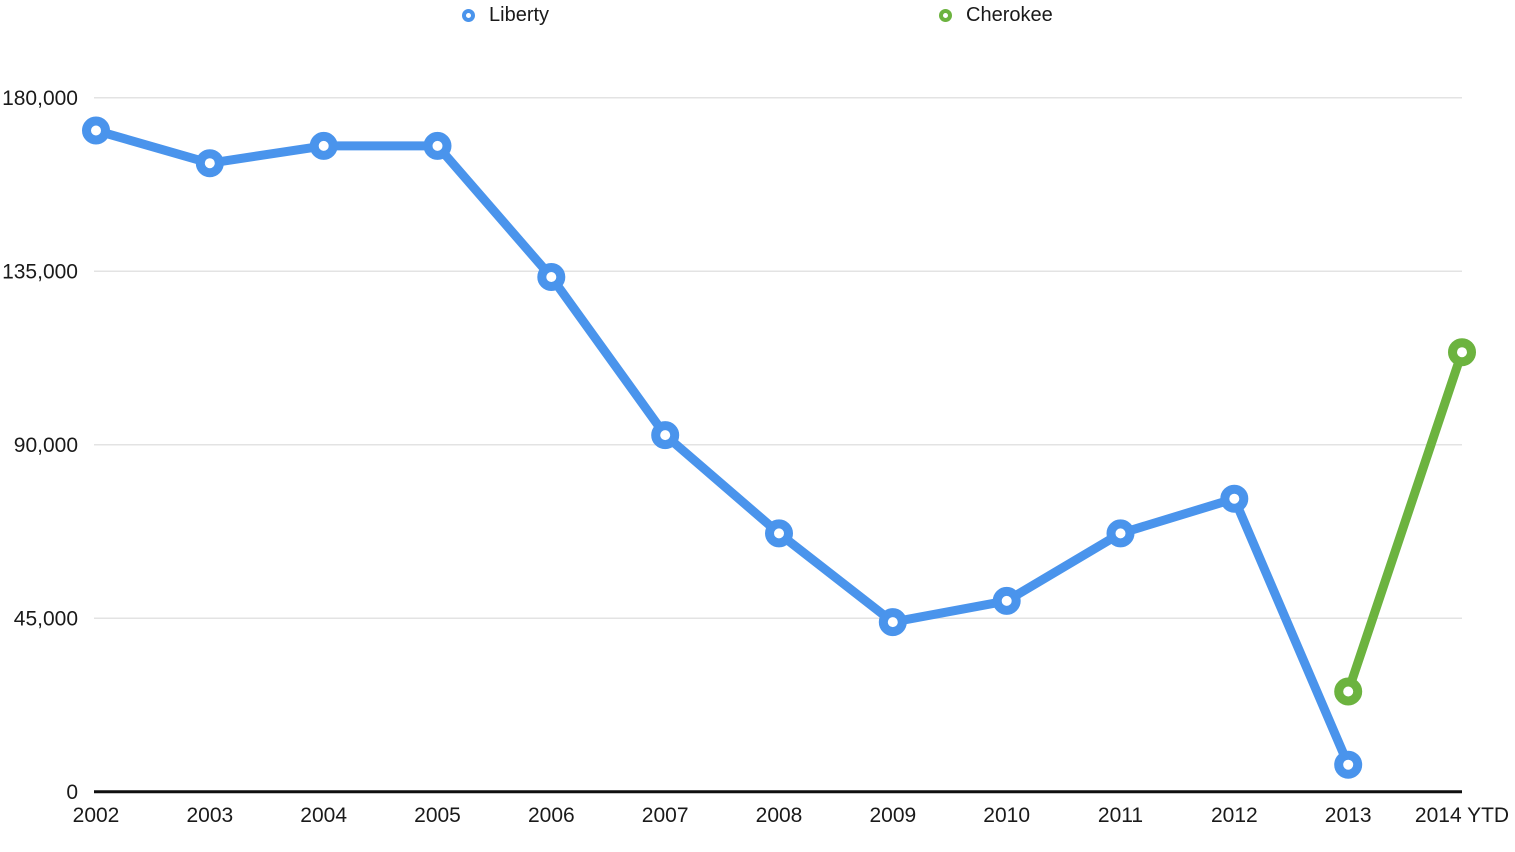  Describe the element at coordinates (519, 14) in the screenshot. I see `liberty-legend-label: Liberty` at that location.